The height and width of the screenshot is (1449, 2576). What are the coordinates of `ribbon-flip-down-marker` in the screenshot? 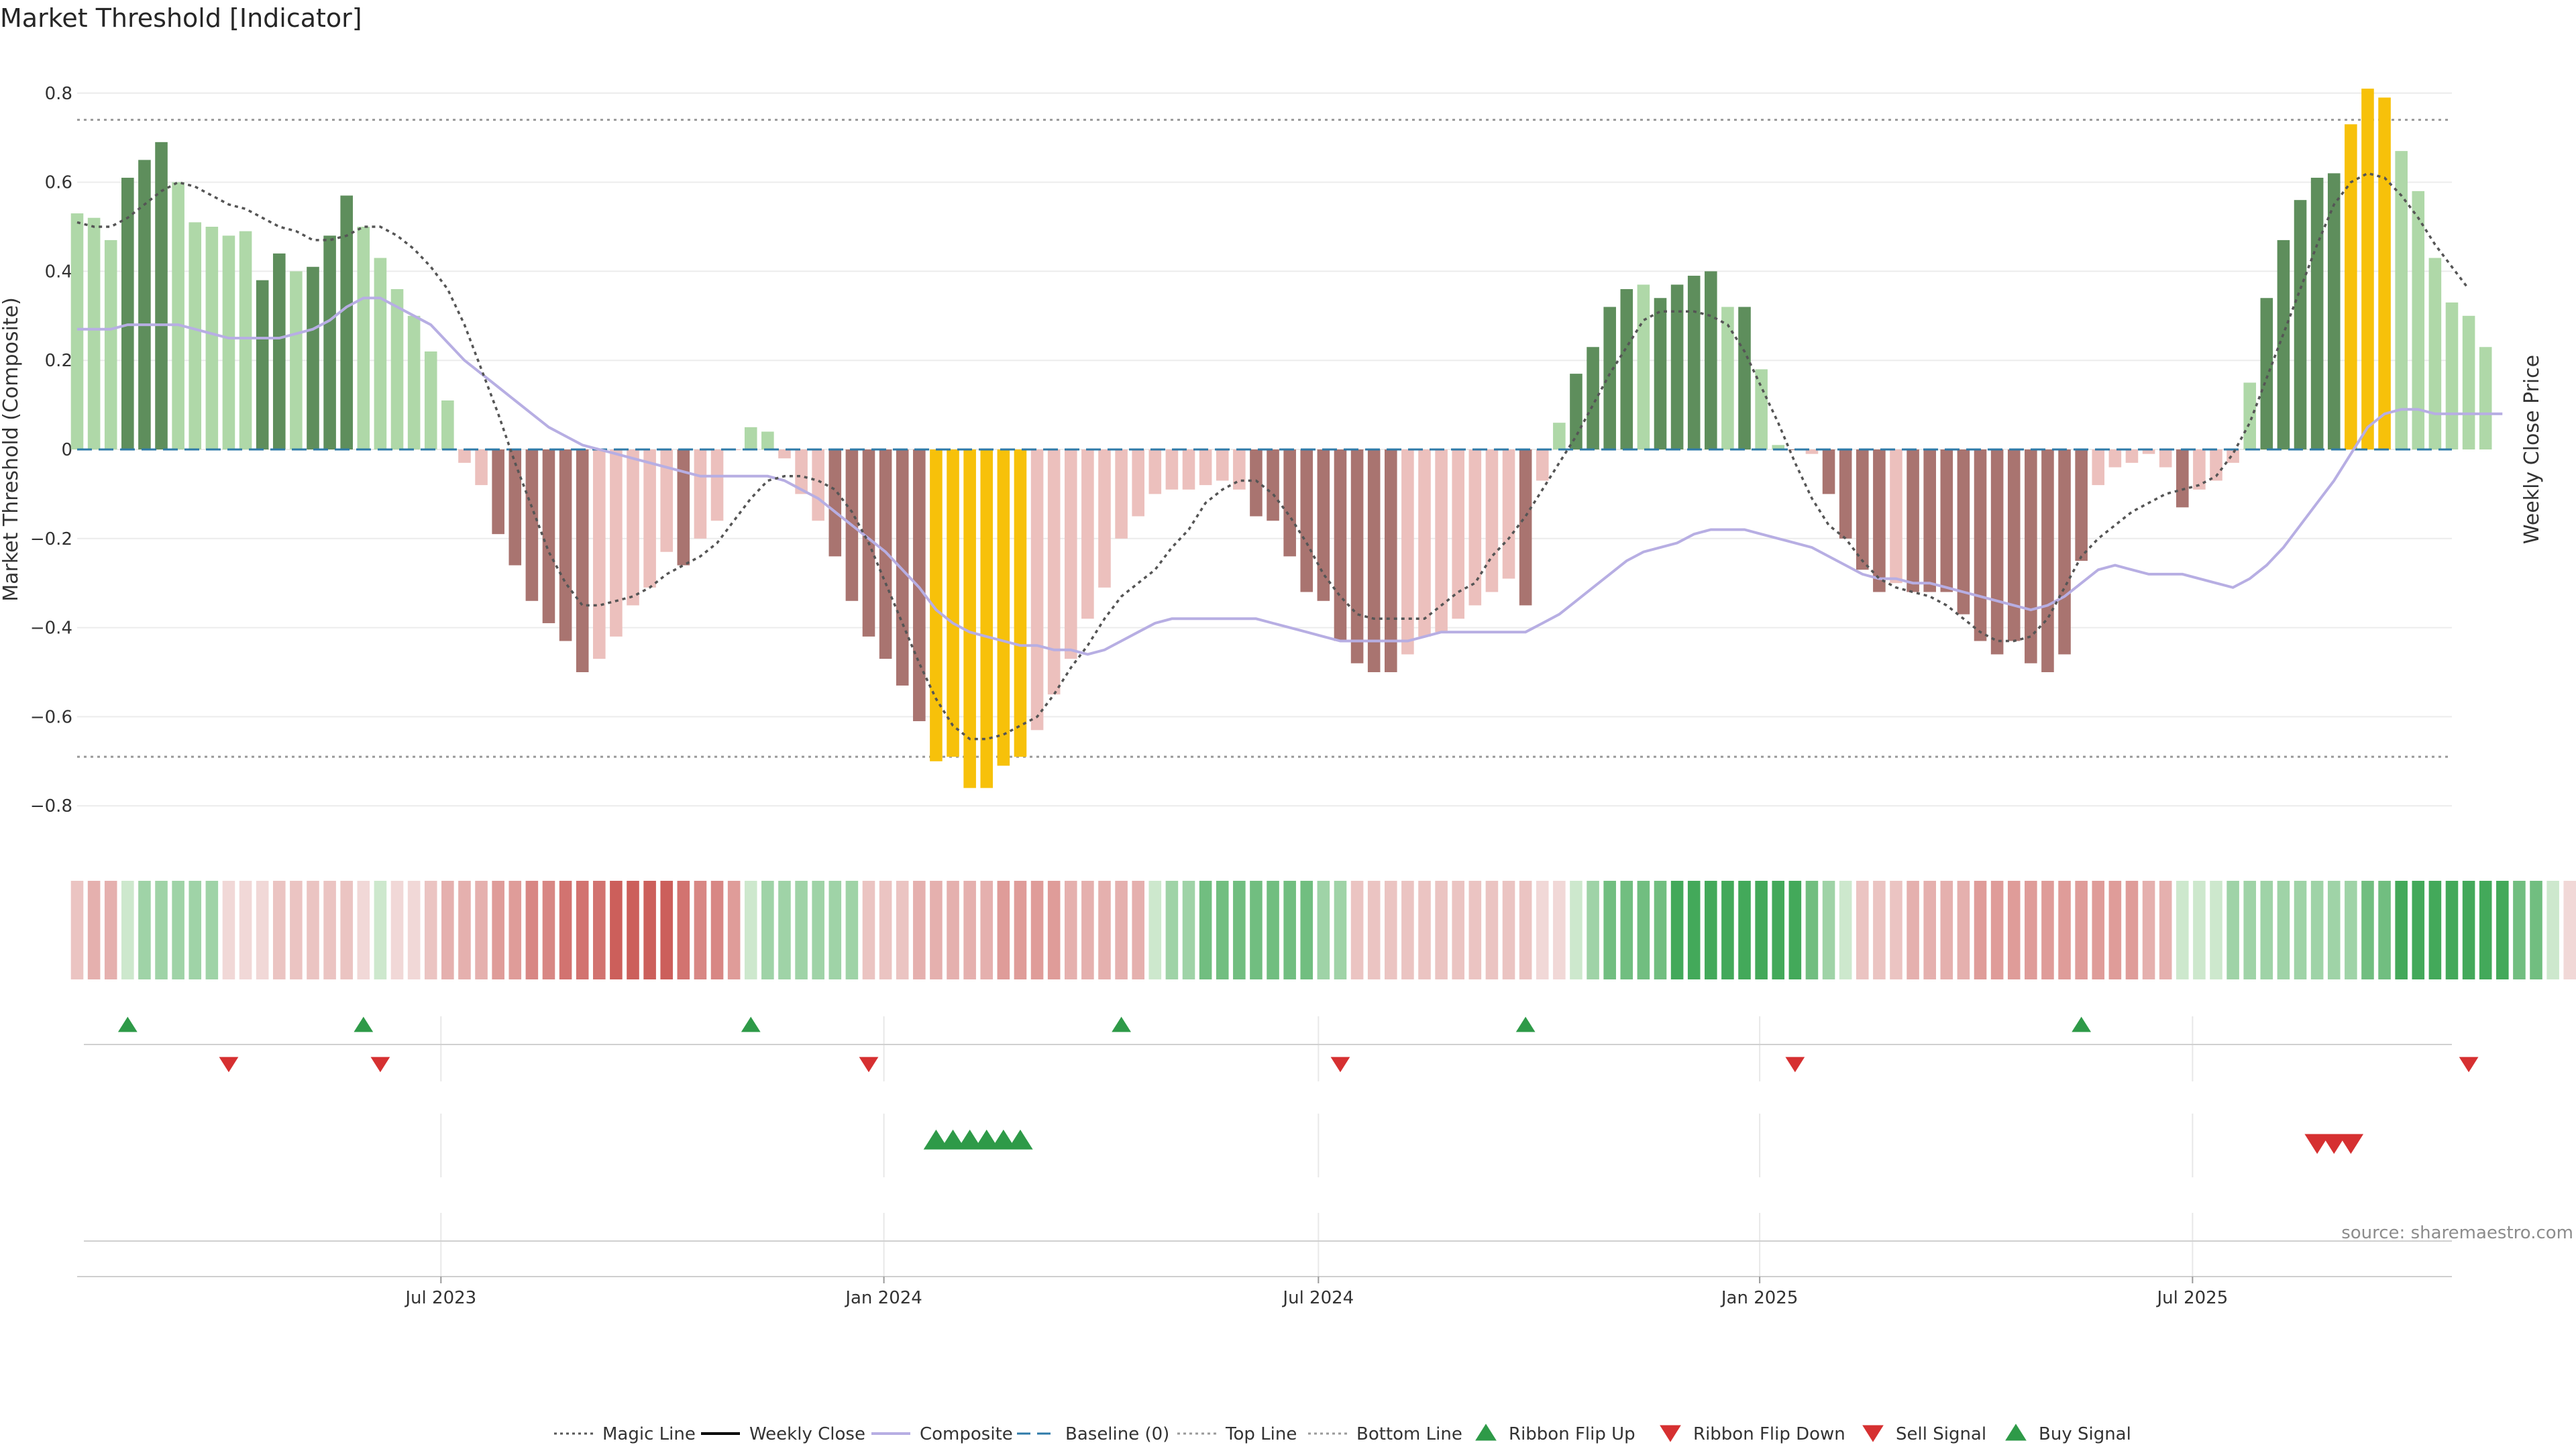 It's located at (2469, 1065).